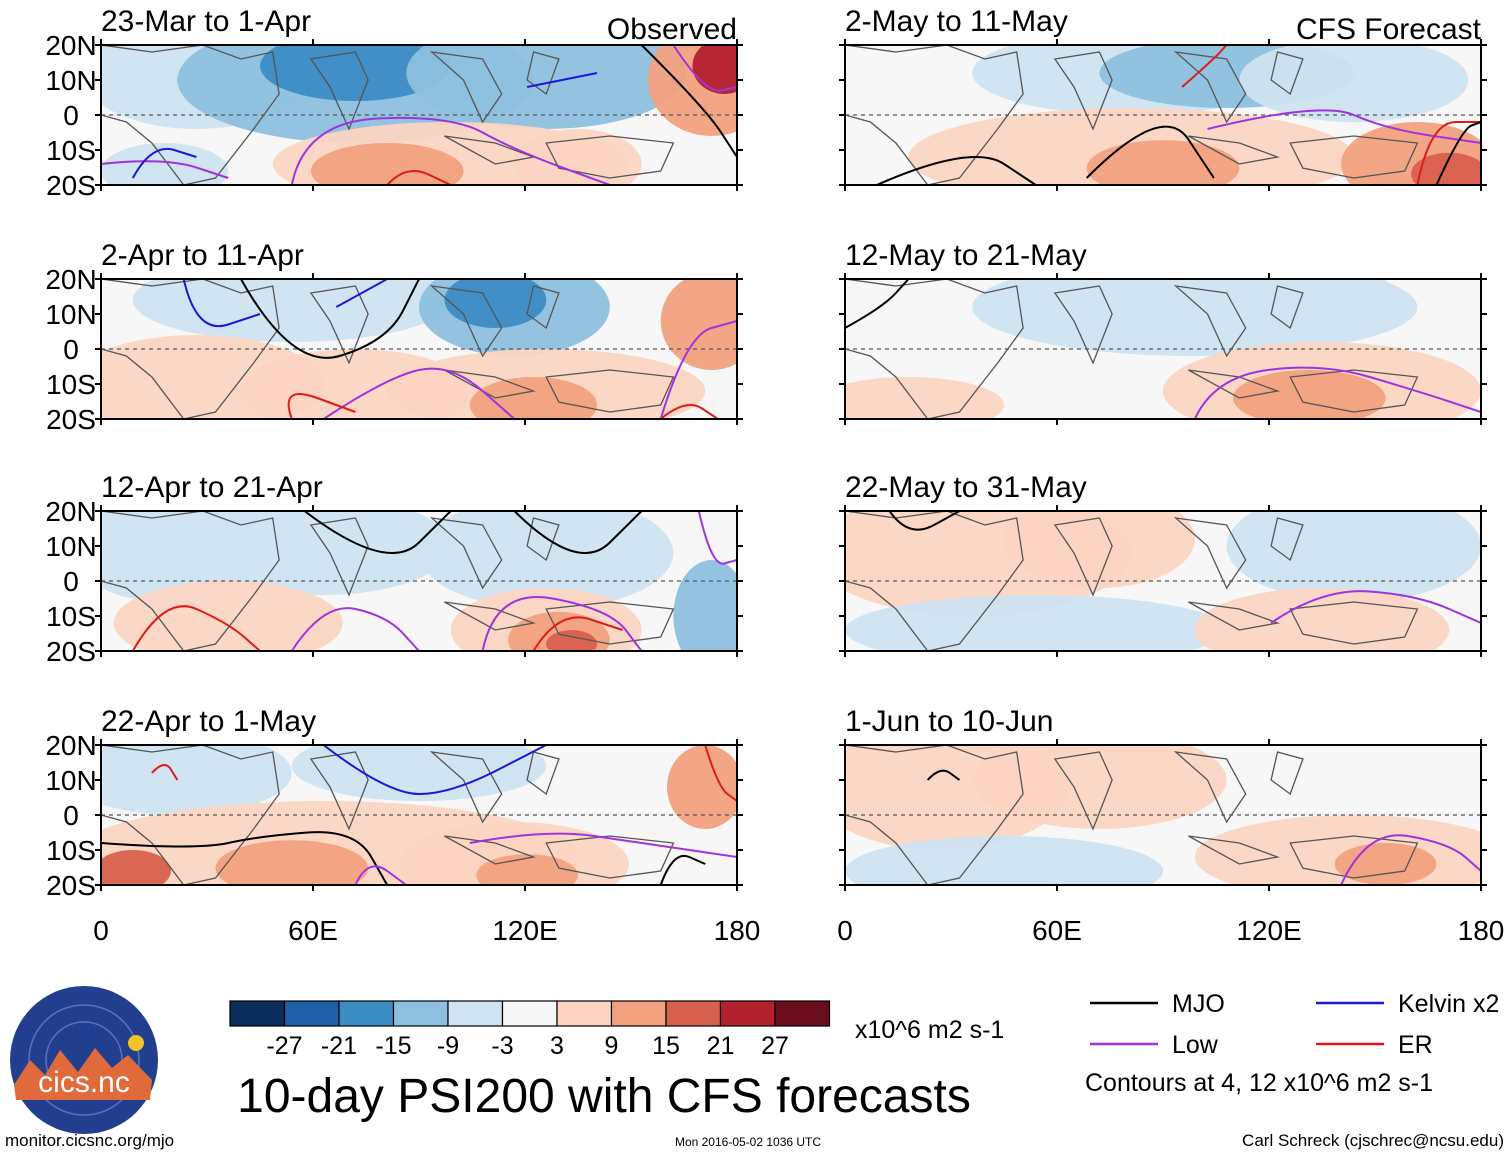 The width and height of the screenshot is (1510, 1158). Describe the element at coordinates (748, 1142) in the screenshot. I see `footer-timestamp: Mon 2016-05-02 1036 UTC` at that location.